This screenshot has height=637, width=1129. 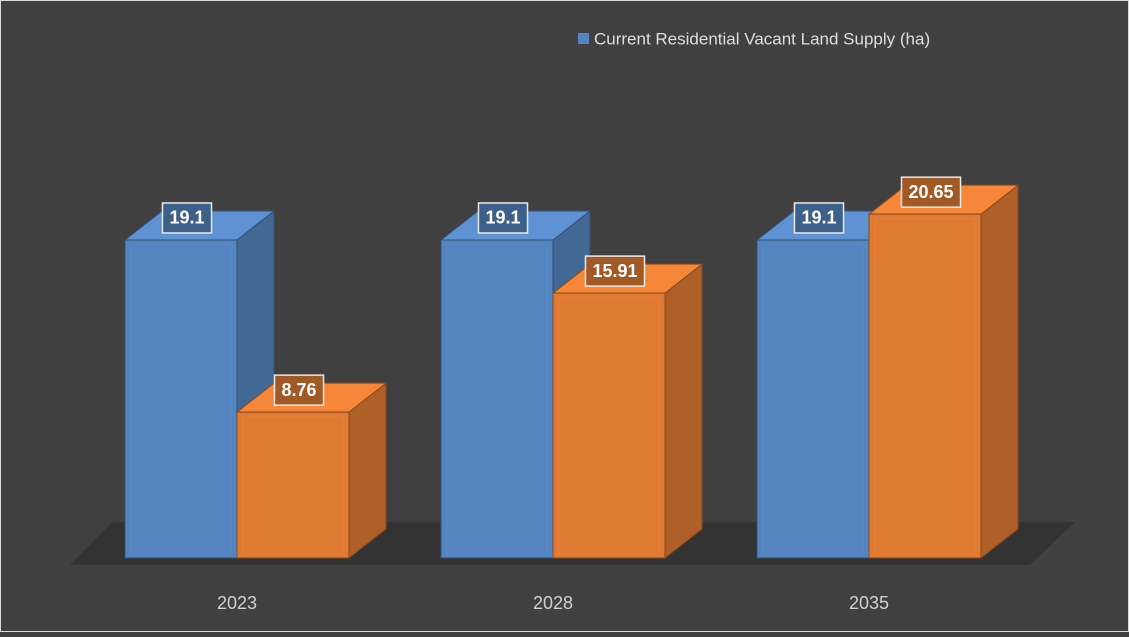 What do you see at coordinates (237, 603) in the screenshot?
I see `x-tick-label: 2023` at bounding box center [237, 603].